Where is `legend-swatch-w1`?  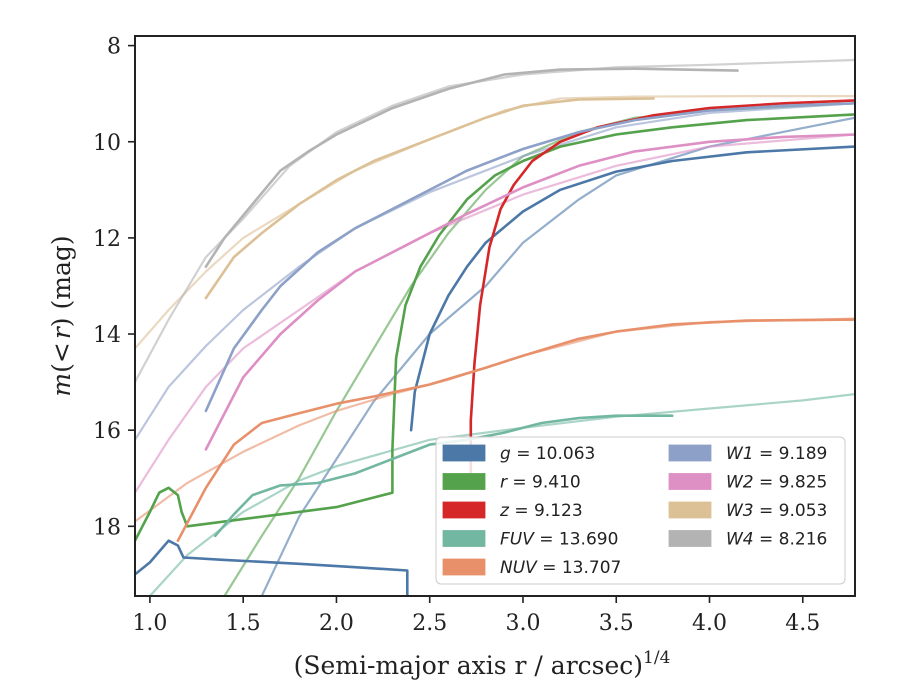
legend-swatch-w1 is located at coordinates (690, 453).